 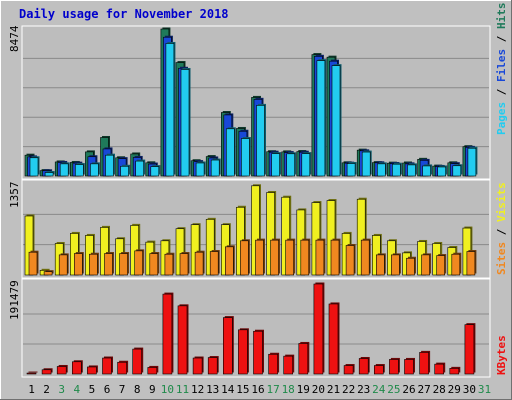 I want to click on x-label-day-10: 10, so click(x=167, y=389).